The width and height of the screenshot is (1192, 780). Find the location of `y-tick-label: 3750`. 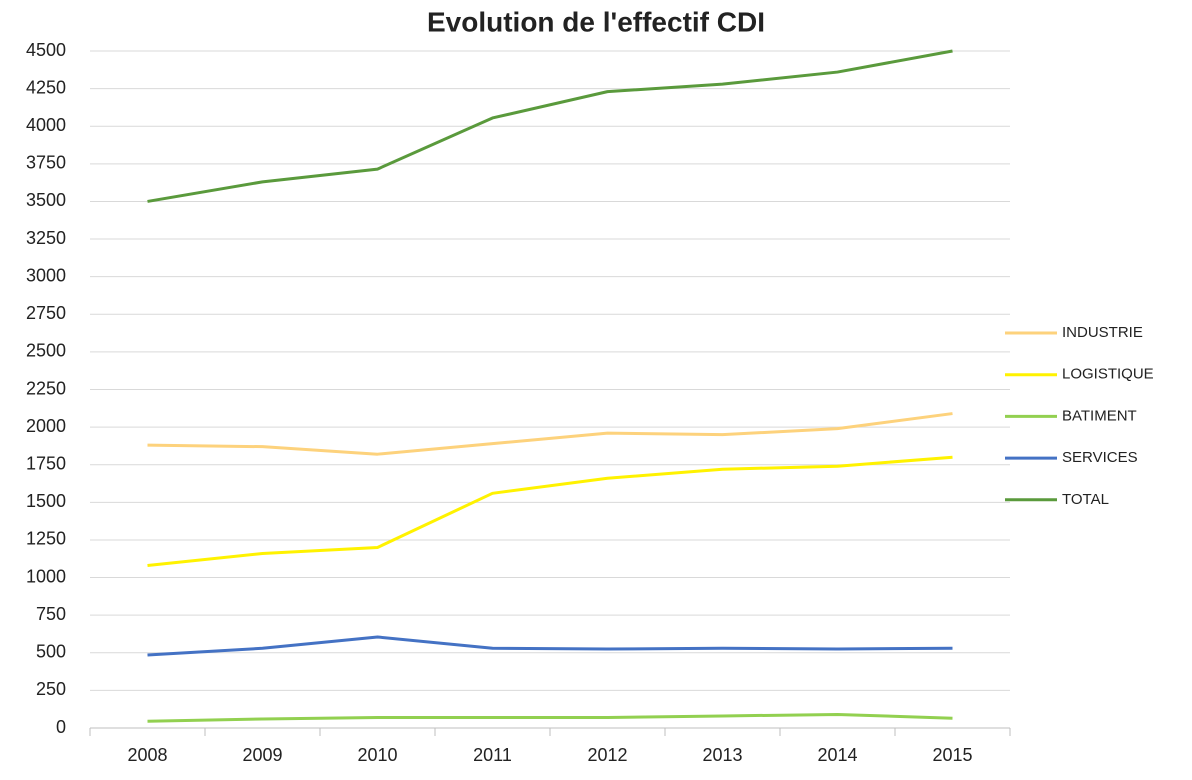

y-tick-label: 3750 is located at coordinates (46, 163).